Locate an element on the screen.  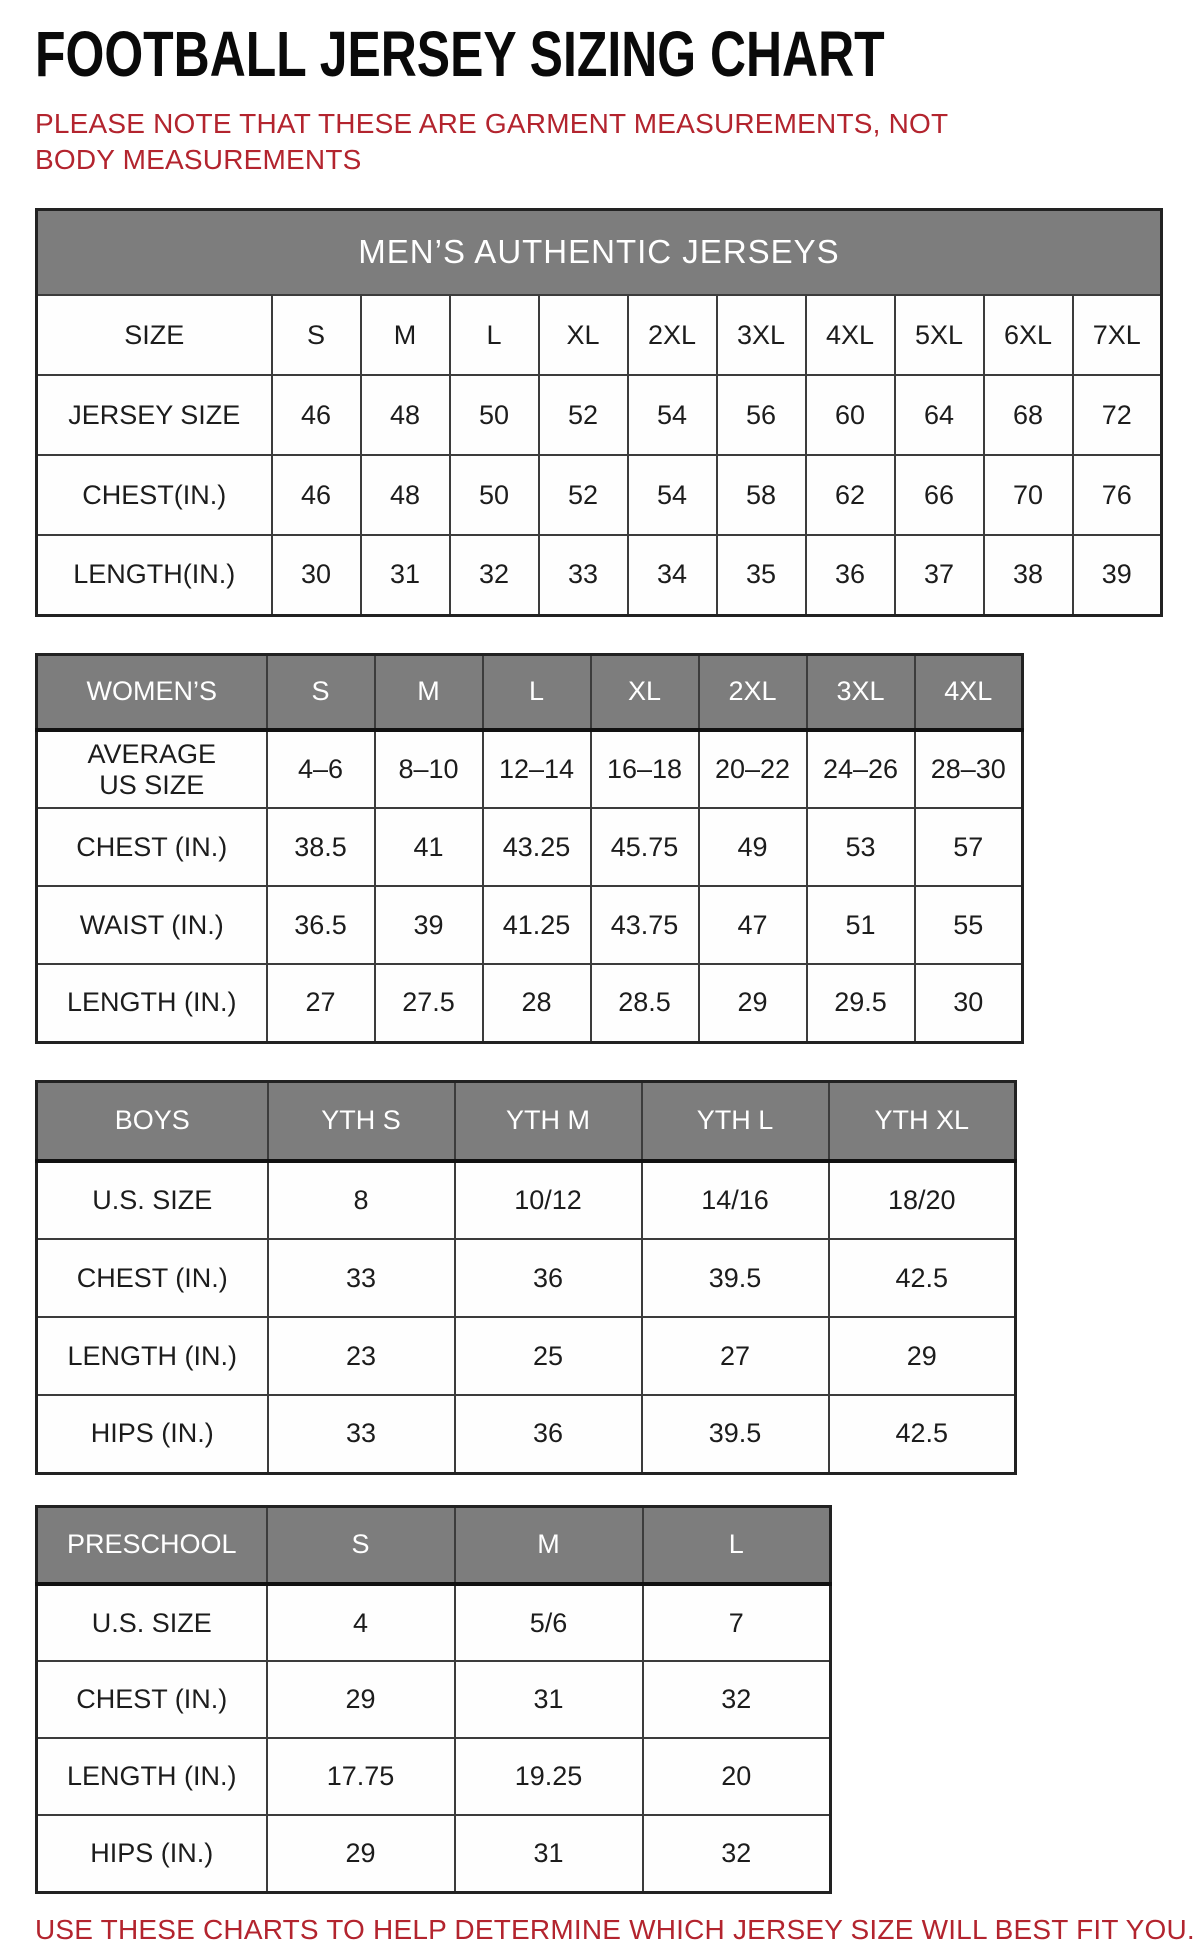
column-header: 7XL is located at coordinates (1117, 335).